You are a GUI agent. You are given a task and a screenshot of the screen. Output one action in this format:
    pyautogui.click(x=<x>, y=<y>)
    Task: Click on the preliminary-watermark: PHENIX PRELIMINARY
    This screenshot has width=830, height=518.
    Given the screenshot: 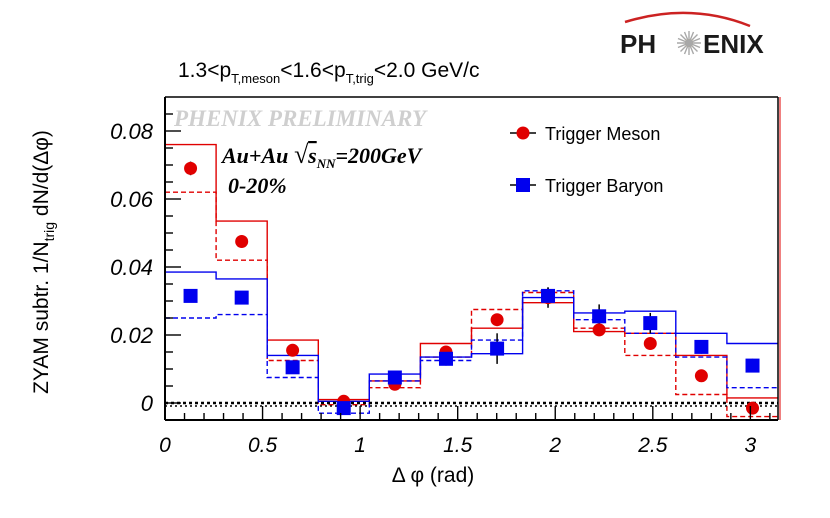 What is the action you would take?
    pyautogui.click(x=300, y=118)
    